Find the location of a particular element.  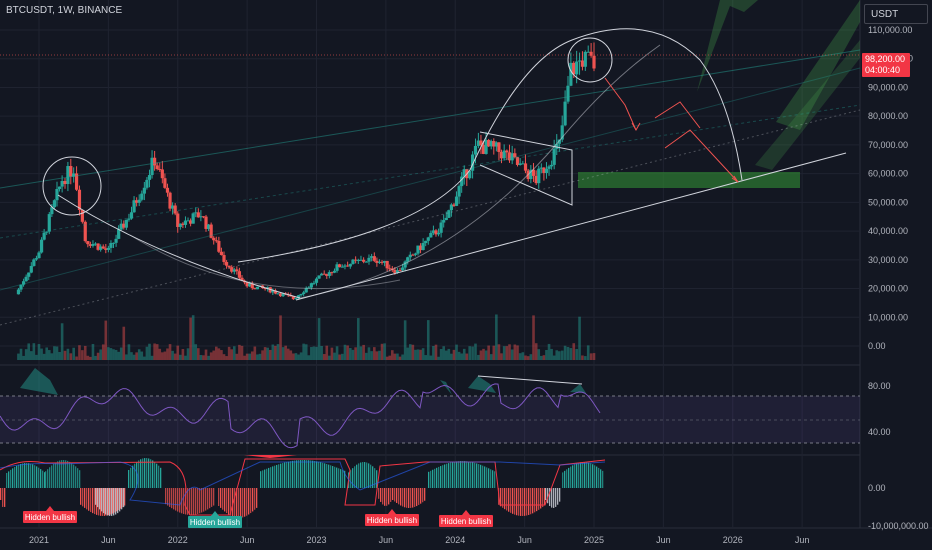

oscillator-bars is located at coordinates (302, 488).